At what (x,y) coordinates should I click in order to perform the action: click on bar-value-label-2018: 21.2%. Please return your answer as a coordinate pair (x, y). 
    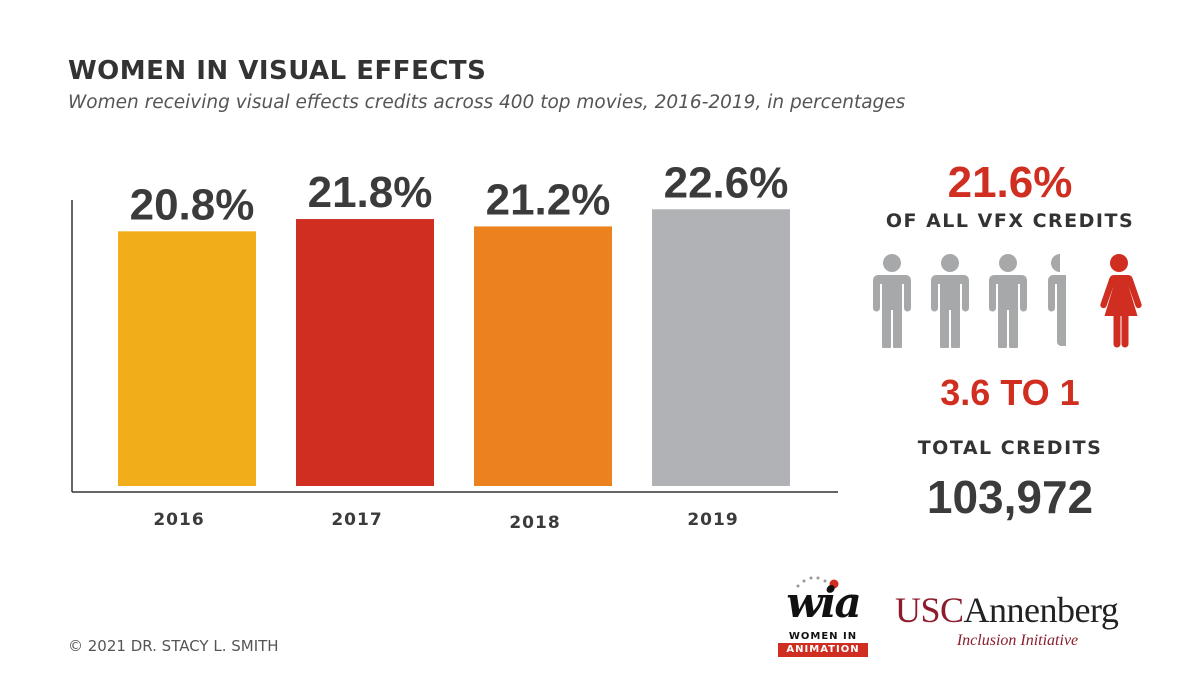
    Looking at the image, I should click on (548, 199).